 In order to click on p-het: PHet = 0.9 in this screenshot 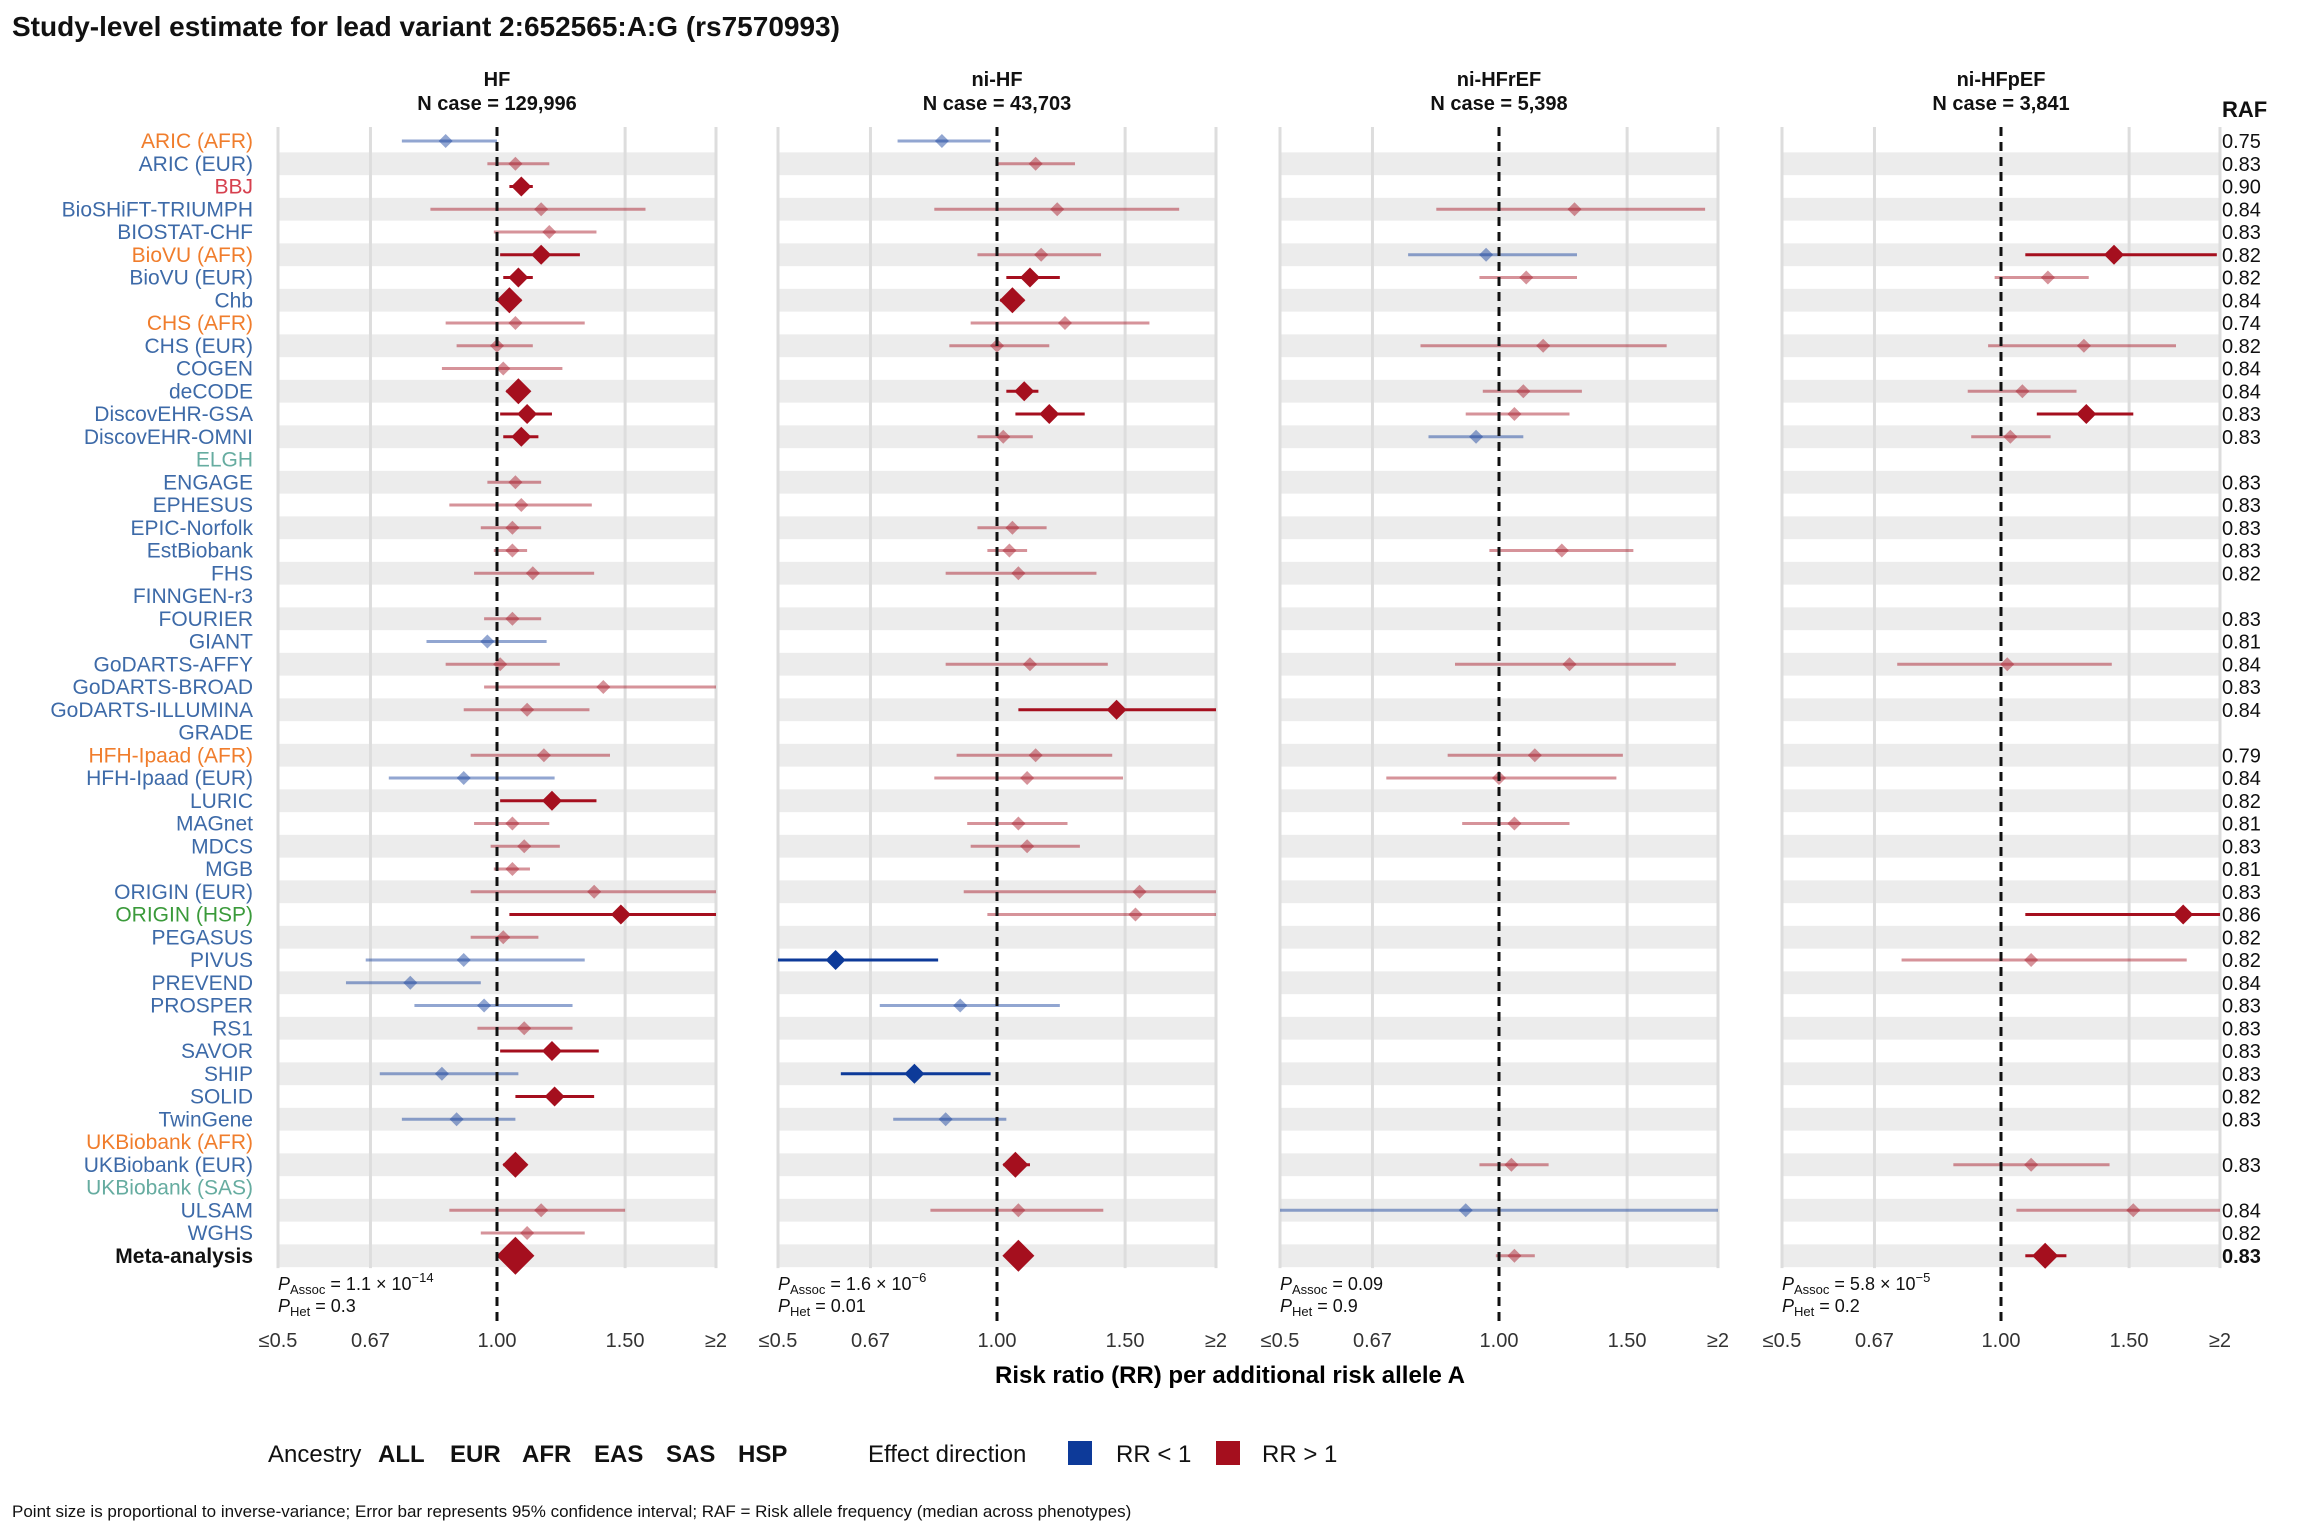, I will do `click(1319, 1307)`.